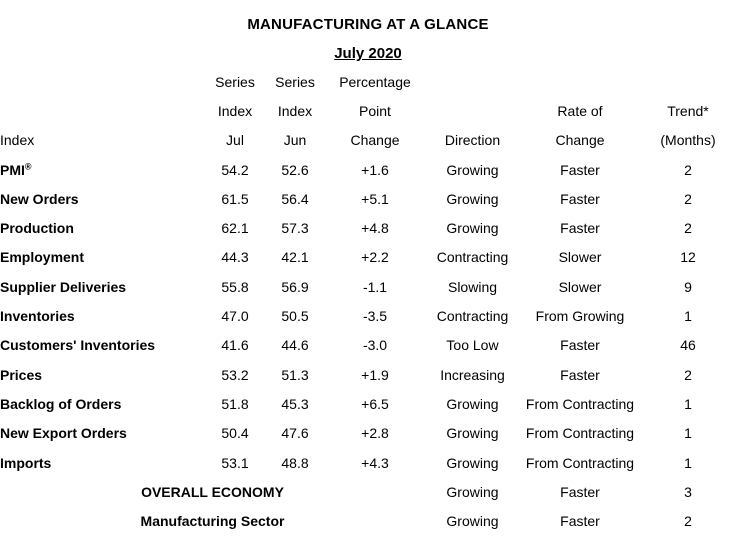 The image size is (736, 549). I want to click on cell-series-index-jun: 45.3, so click(295, 403).